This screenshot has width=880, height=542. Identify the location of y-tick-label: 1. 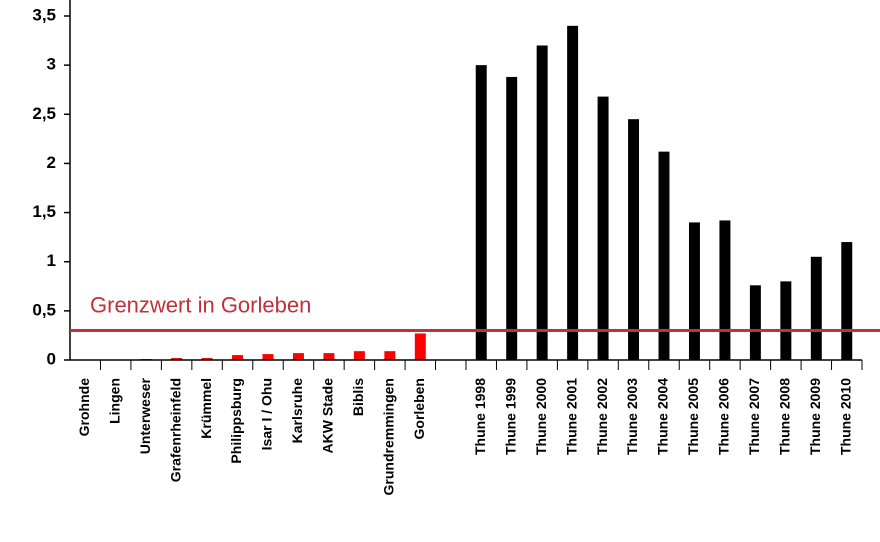
(51, 260).